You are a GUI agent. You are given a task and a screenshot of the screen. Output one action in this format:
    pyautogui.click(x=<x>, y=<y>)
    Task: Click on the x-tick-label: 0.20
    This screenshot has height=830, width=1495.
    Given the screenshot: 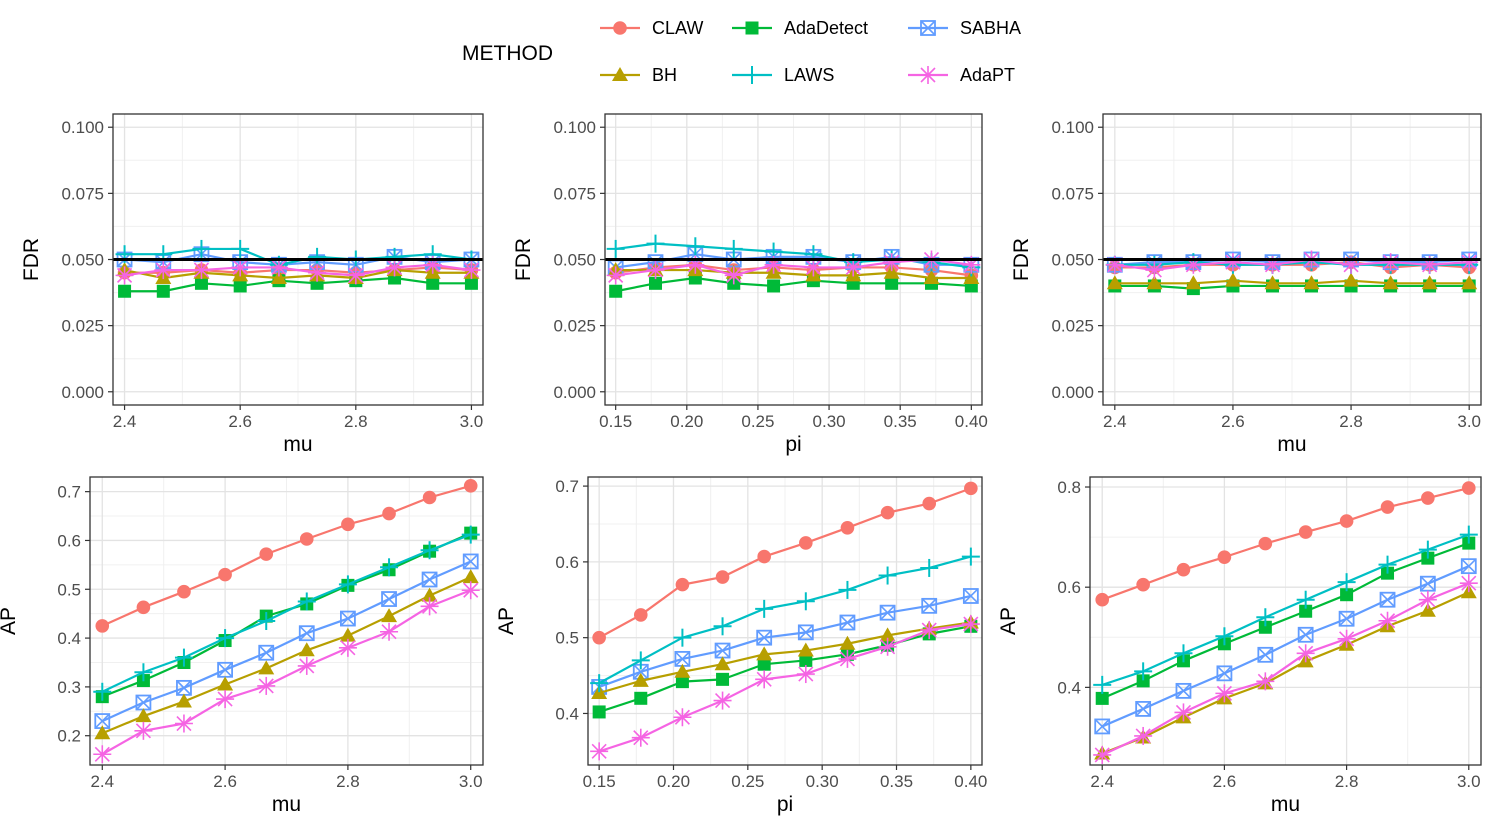 What is the action you would take?
    pyautogui.click(x=686, y=421)
    